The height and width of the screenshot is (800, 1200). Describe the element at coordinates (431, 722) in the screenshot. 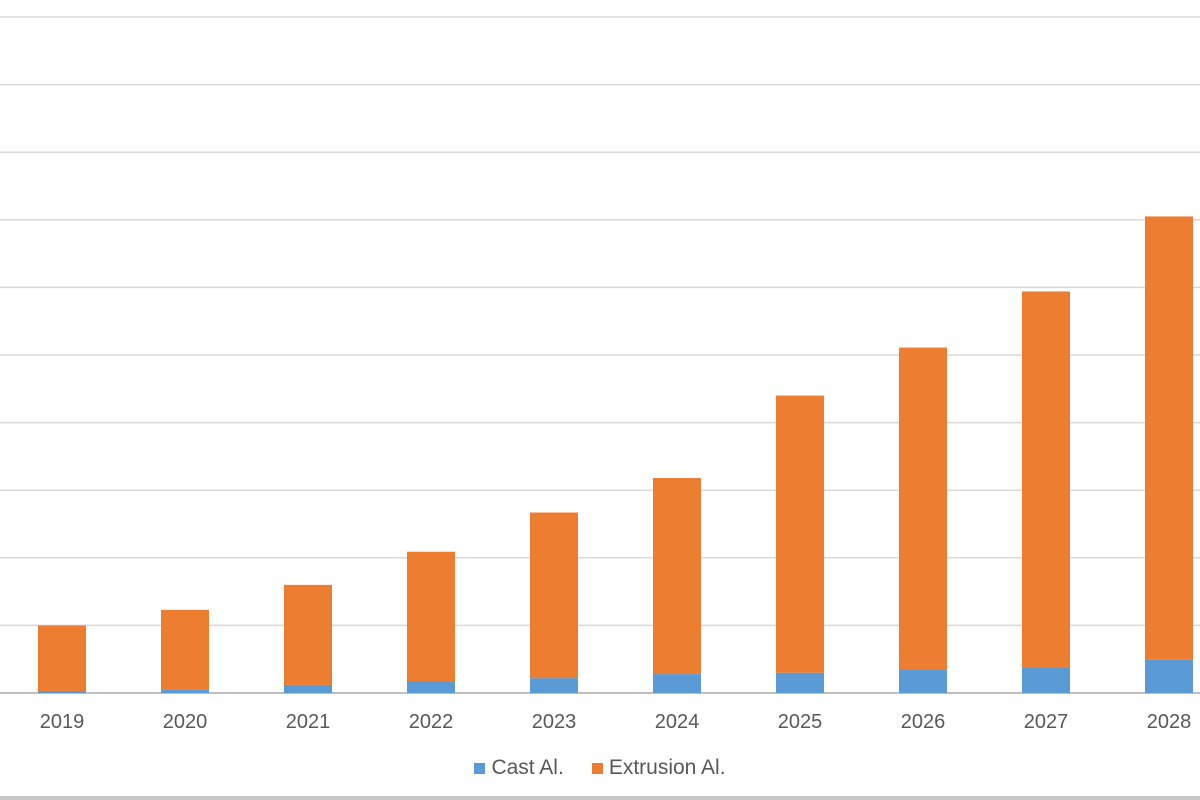

I see `x-tick-label: 2022` at that location.